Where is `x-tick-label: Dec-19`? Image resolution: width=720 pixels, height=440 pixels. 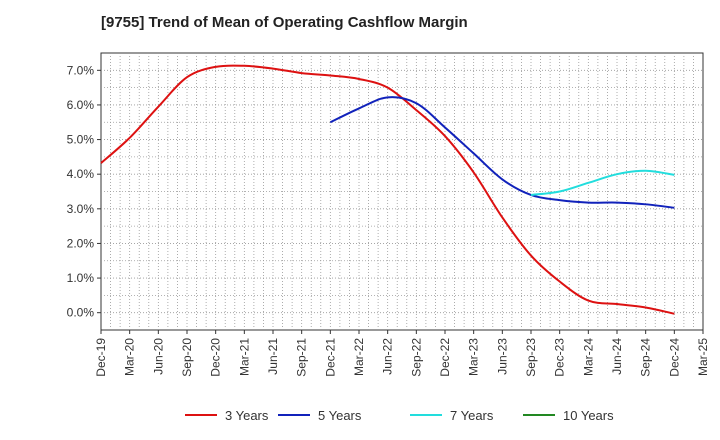 x-tick-label: Dec-19 is located at coordinates (101, 357).